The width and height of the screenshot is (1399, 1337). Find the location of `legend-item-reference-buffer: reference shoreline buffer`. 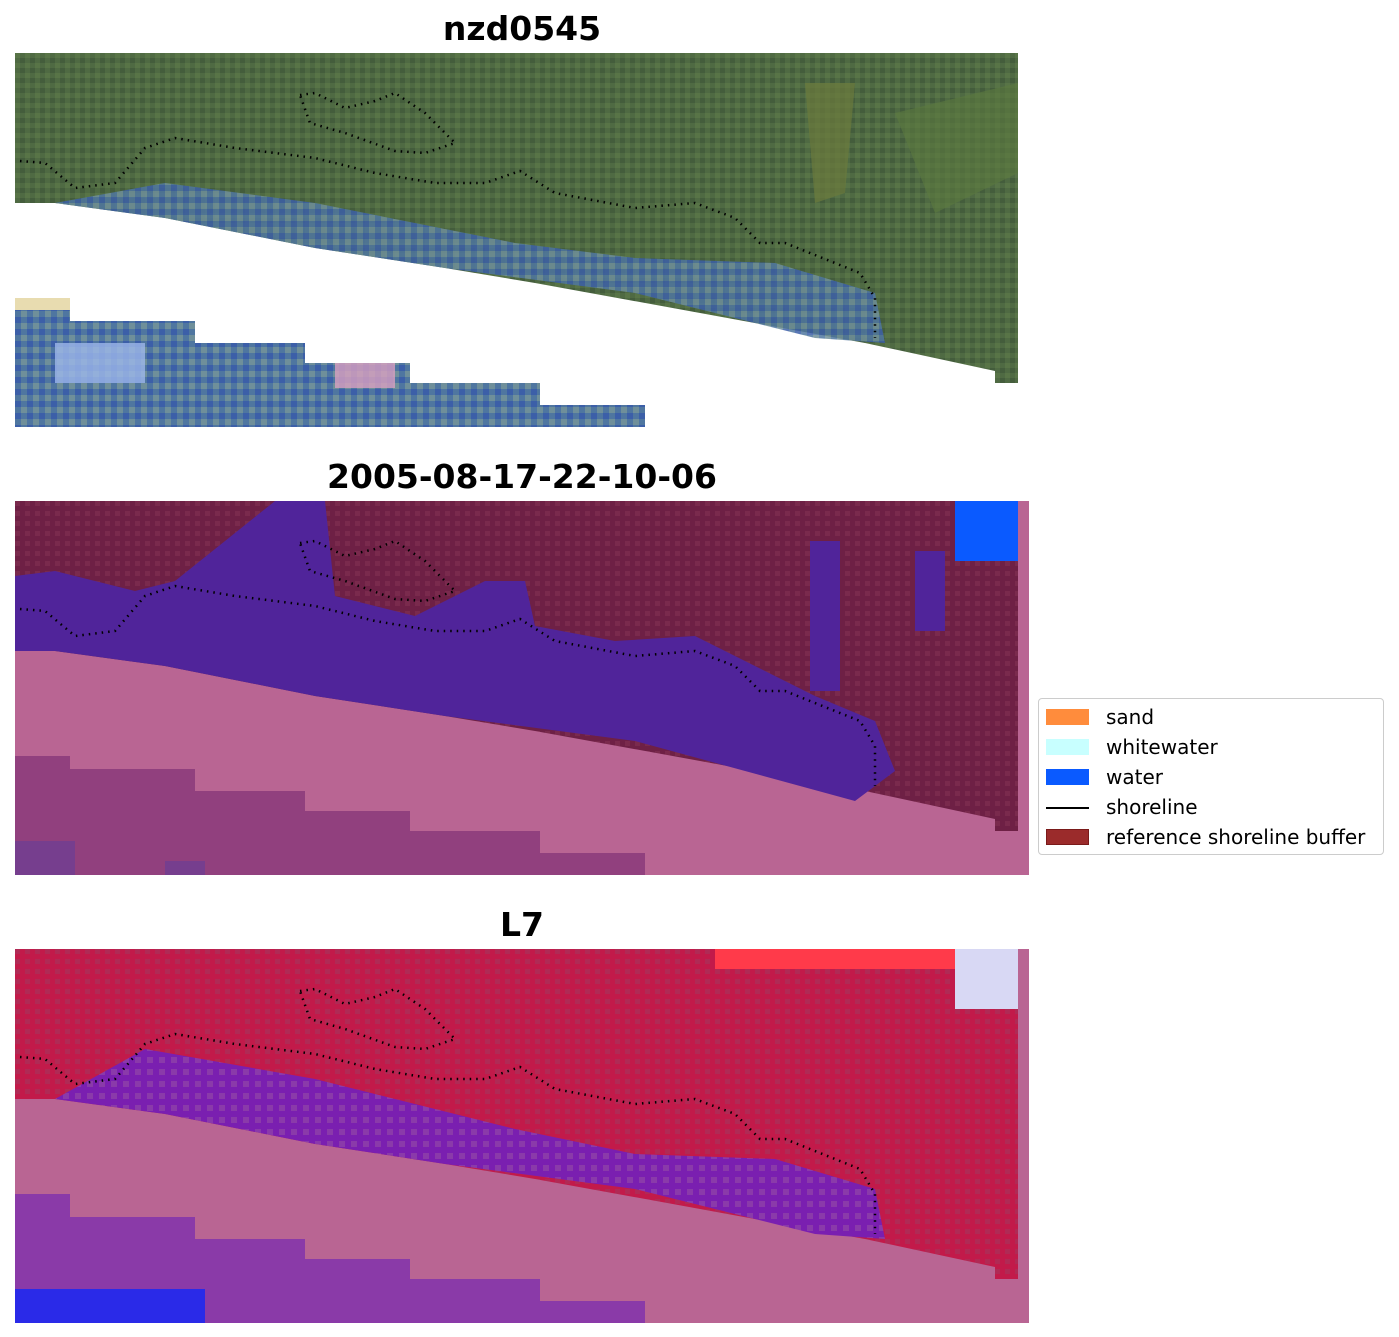

legend-item-reference-buffer: reference shoreline buffer is located at coordinates (1214, 837).